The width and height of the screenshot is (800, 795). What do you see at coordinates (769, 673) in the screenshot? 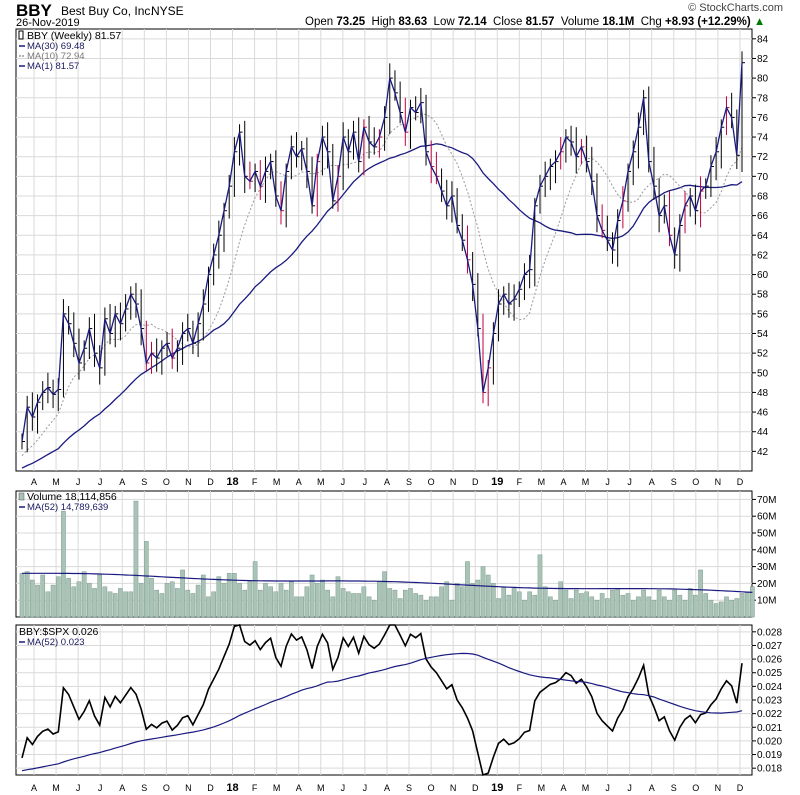
I see `y-tick-label: 0.025` at bounding box center [769, 673].